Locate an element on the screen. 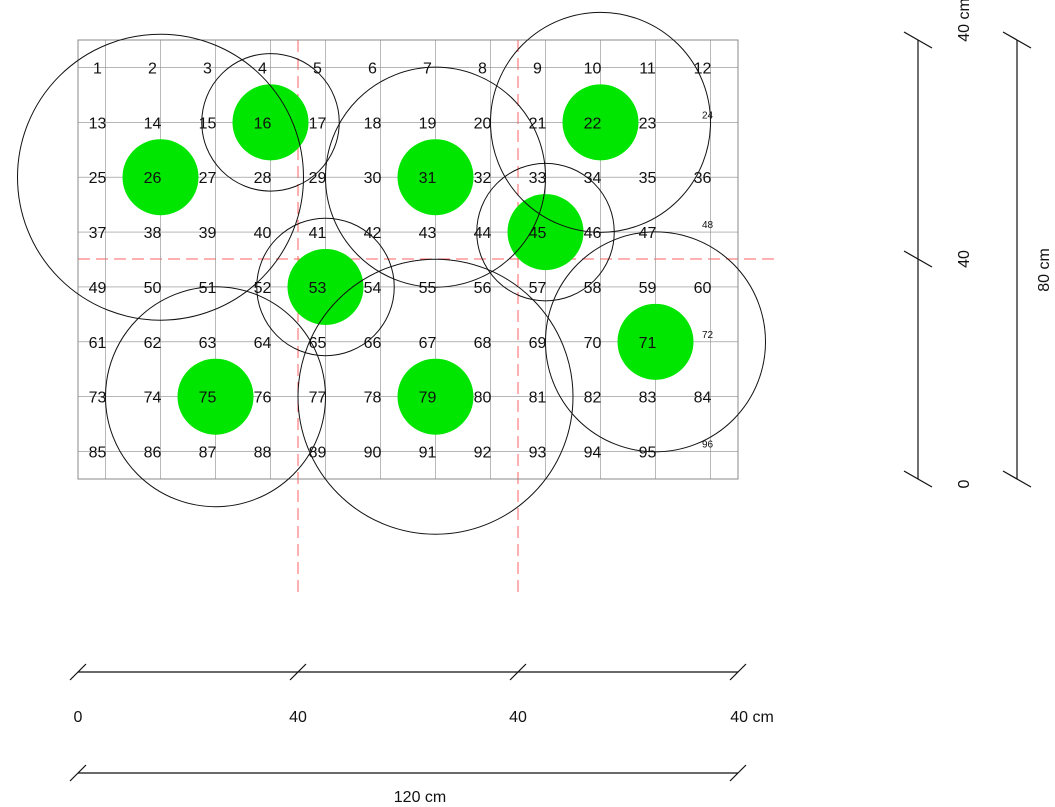 This screenshot has width=1055, height=807. bottom-dim-total-tick-right is located at coordinates (738, 773).